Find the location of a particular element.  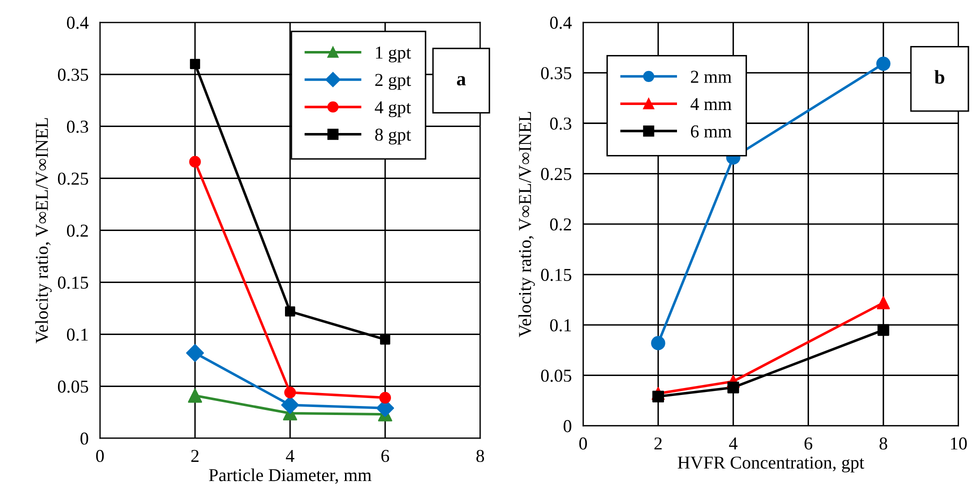

legend-label: 1 gpt is located at coordinates (393, 54).